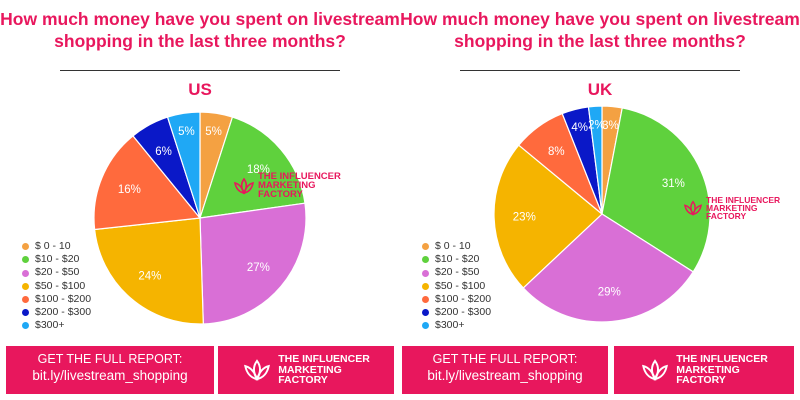  I want to click on slice-label: 23%, so click(524, 217).